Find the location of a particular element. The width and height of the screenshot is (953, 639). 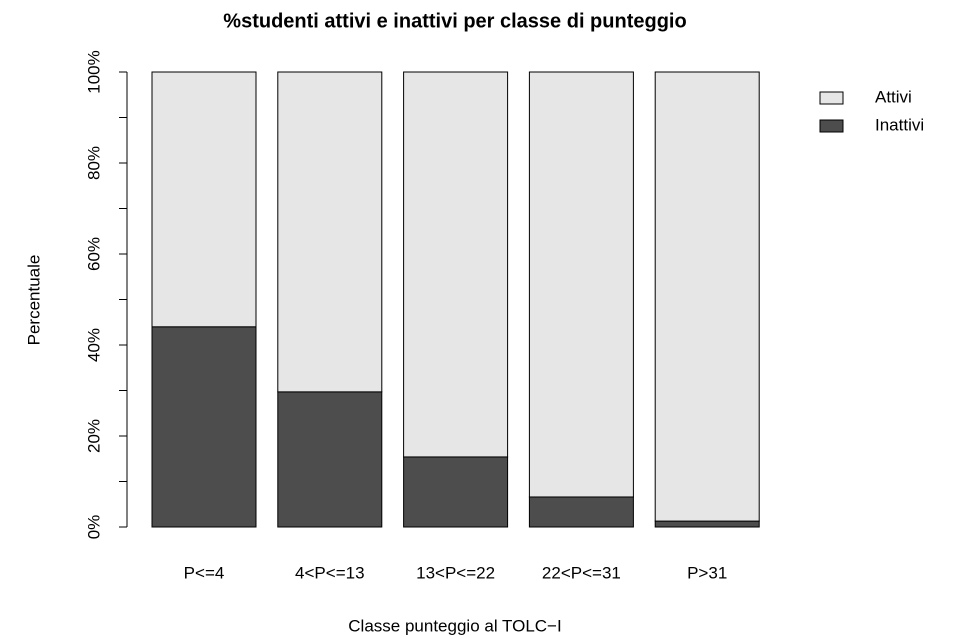

legend-label: Attivi is located at coordinates (893, 96).